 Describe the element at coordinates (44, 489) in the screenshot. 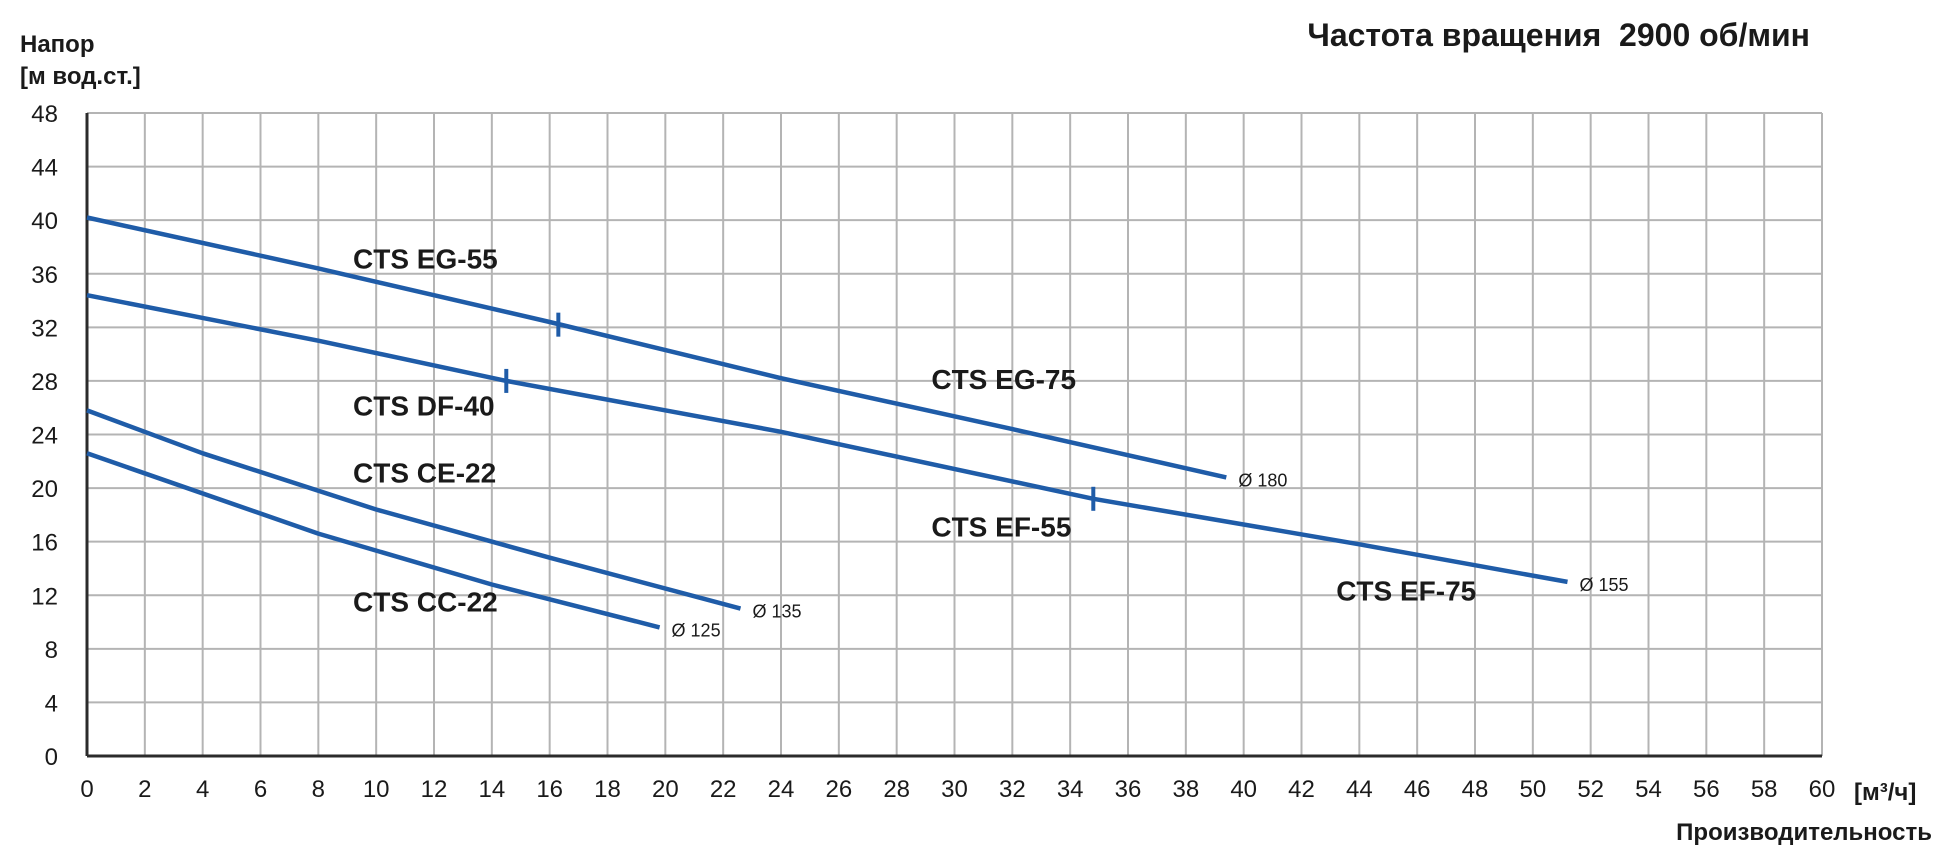

I see `y-tick-label: 20` at that location.